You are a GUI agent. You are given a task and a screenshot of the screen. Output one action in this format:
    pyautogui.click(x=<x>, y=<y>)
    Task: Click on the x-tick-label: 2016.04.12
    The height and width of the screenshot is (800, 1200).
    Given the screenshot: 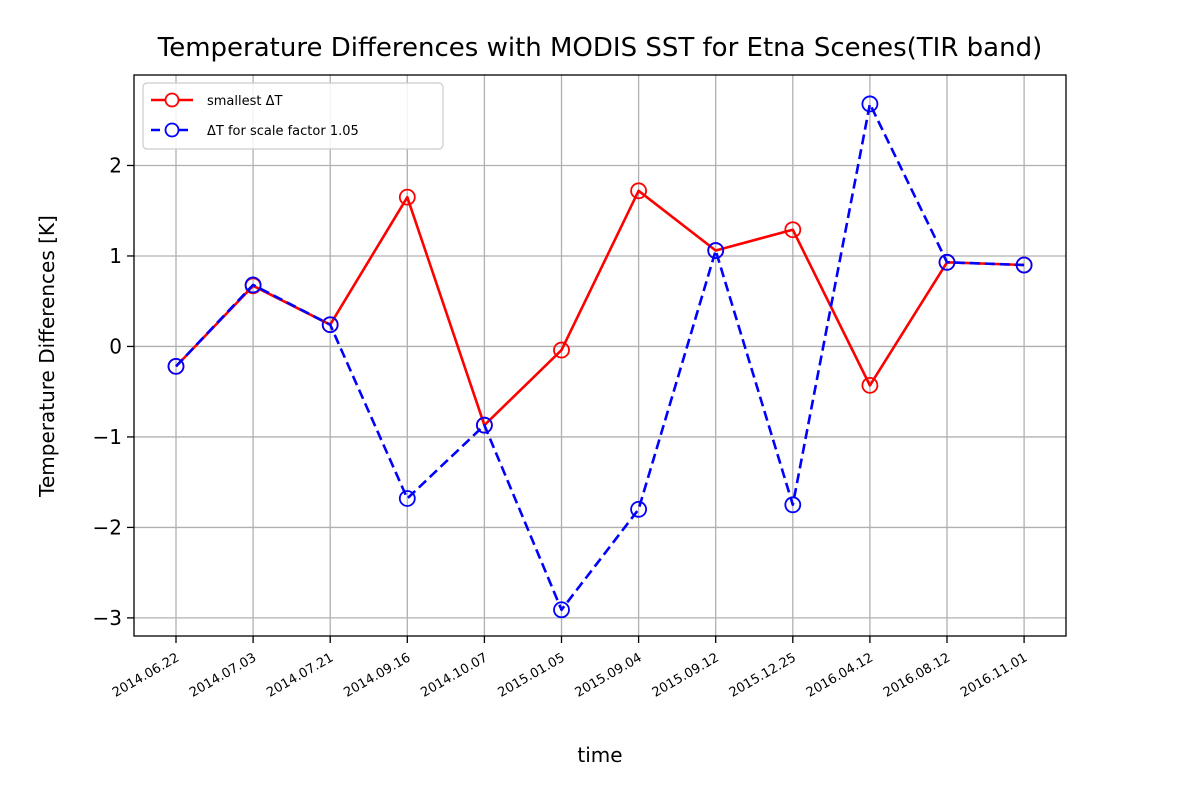 What is the action you would take?
    pyautogui.click(x=840, y=675)
    